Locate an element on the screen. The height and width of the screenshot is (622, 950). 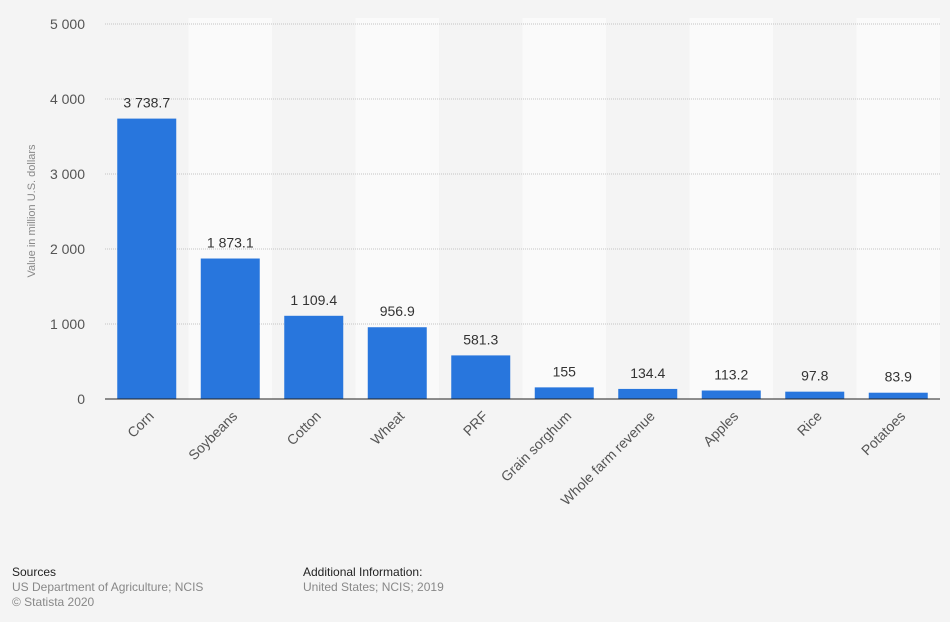
value-label: 97.8 is located at coordinates (814, 376).